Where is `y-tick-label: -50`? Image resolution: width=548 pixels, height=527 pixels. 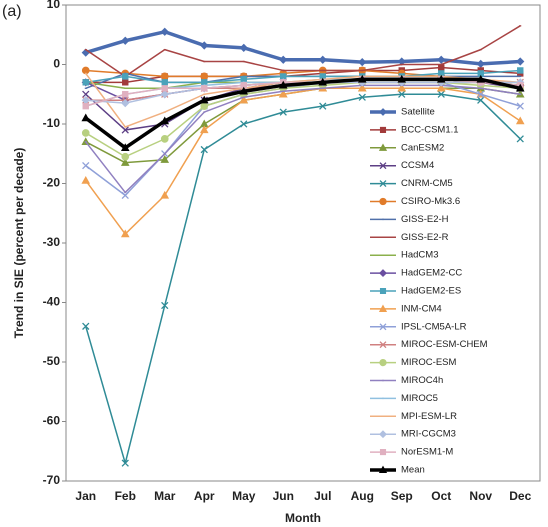 y-tick-label: -50 is located at coordinates (52, 361).